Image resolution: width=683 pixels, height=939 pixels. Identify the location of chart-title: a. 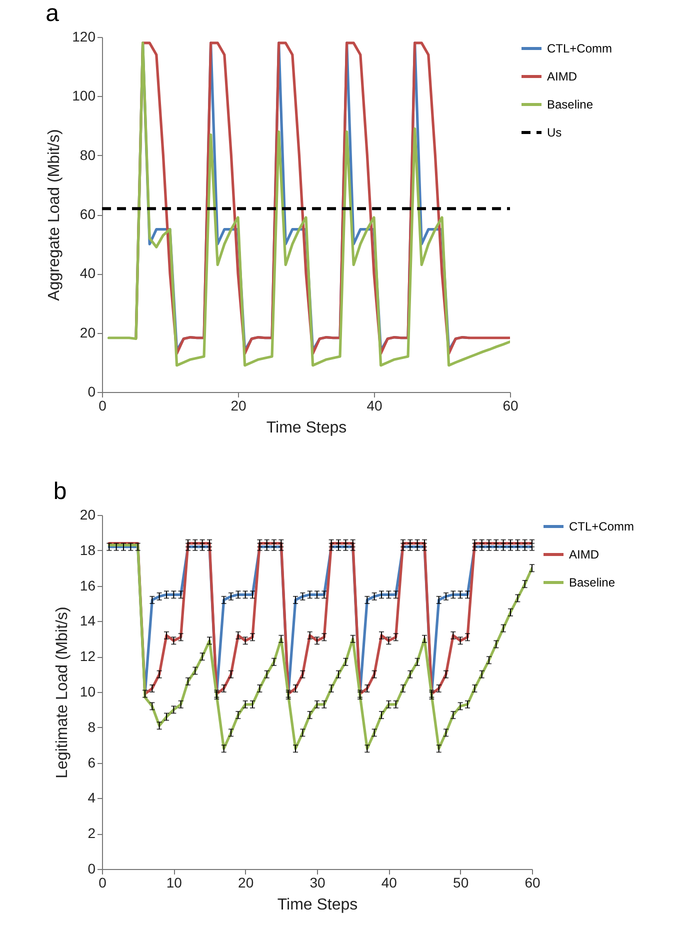
(53, 13).